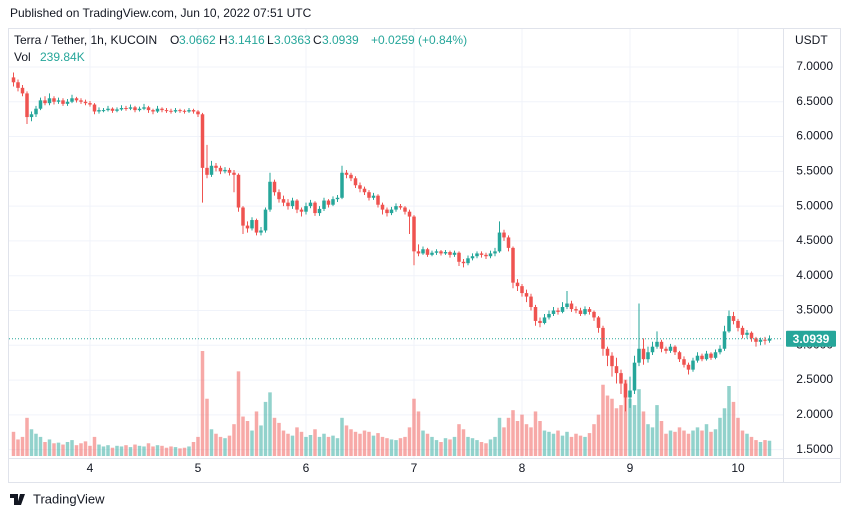 The width and height of the screenshot is (851, 518). What do you see at coordinates (811, 40) in the screenshot?
I see `axis-unit: USDT` at bounding box center [811, 40].